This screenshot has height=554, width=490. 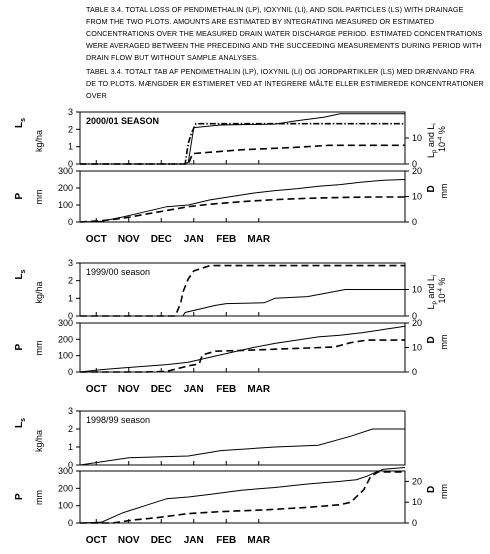 What do you see at coordinates (118, 272) in the screenshot?
I see `season-title: 1999/00 season` at bounding box center [118, 272].